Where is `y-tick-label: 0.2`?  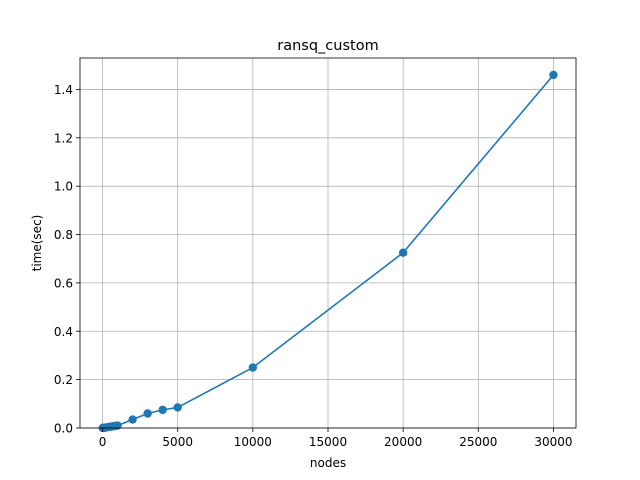
y-tick-label: 0.2 is located at coordinates (63, 380).